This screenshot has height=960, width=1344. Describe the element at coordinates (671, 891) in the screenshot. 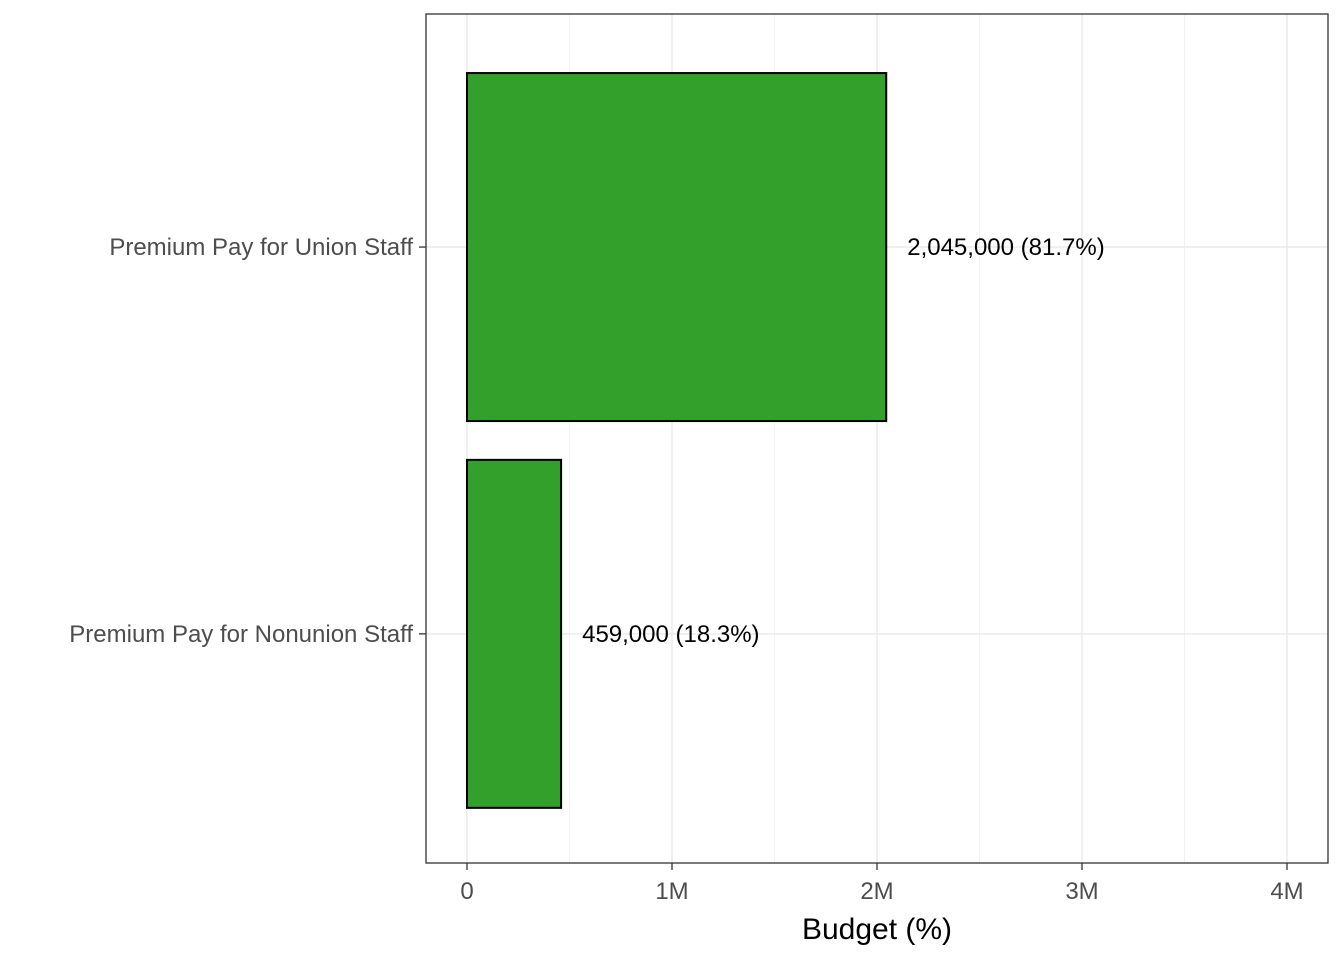

I see `x-tick-label: 1M` at that location.